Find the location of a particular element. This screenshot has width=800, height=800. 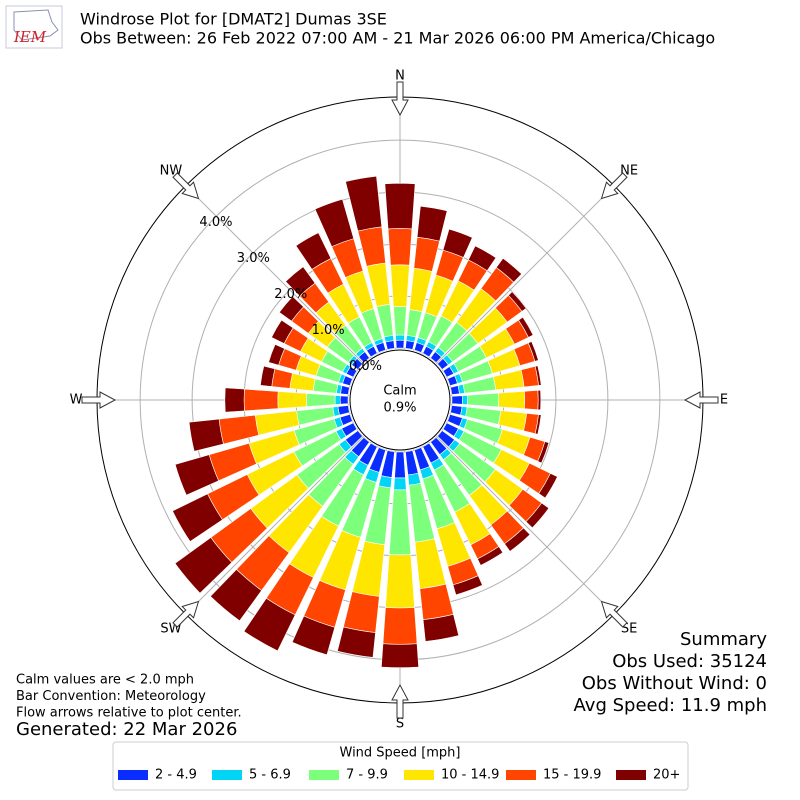

legend-box is located at coordinates (400, 766).